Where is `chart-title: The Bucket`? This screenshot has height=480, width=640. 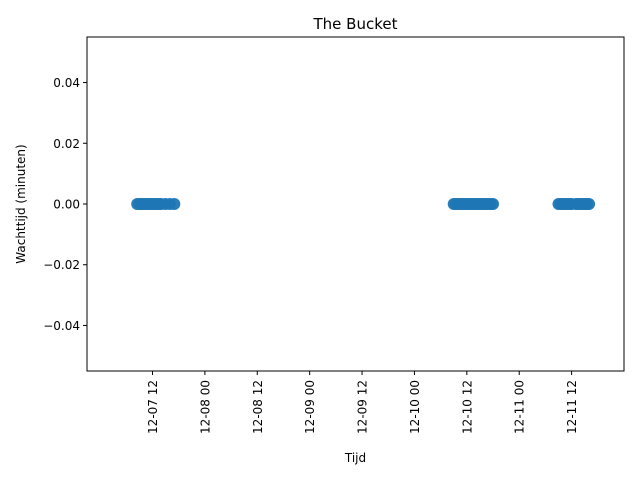
chart-title: The Bucket is located at coordinates (355, 24).